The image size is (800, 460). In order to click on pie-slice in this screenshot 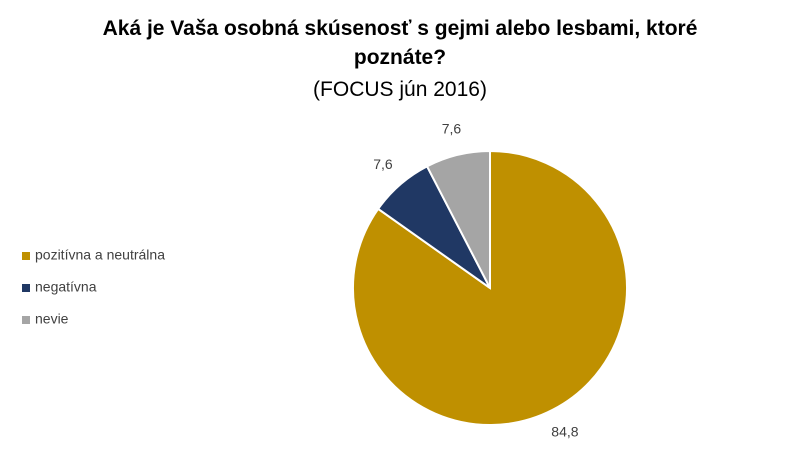, I will do `click(458, 219)`.